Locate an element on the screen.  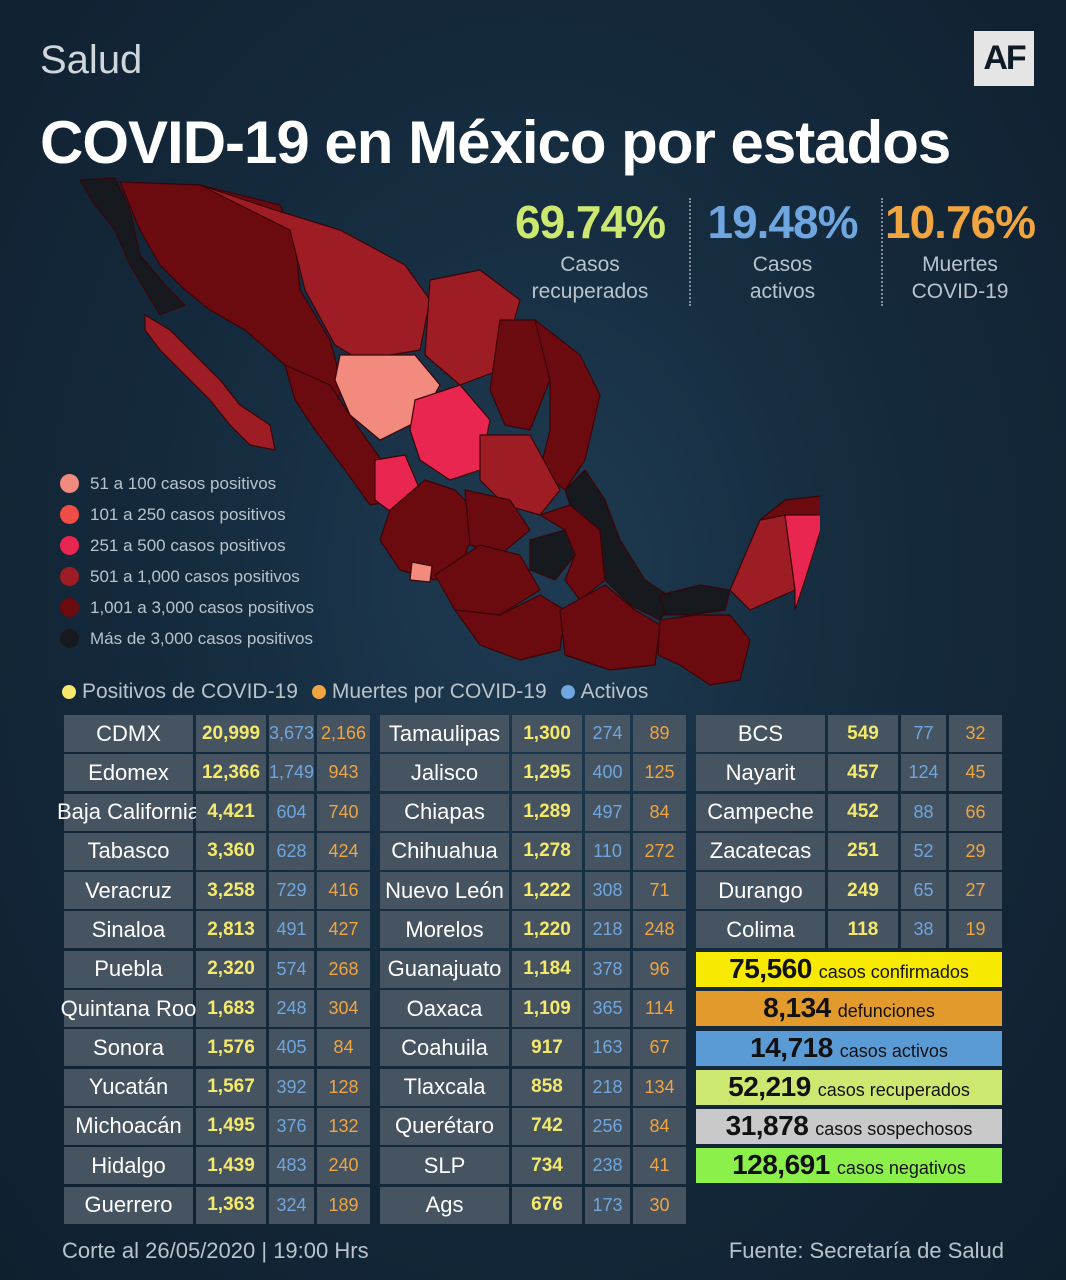
death-count: 89 is located at coordinates (659, 733).